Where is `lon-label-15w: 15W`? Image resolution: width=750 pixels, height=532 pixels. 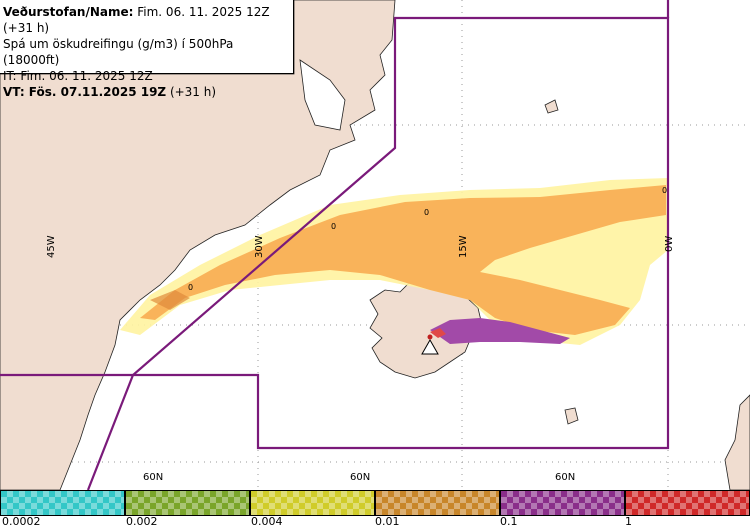 lon-label-15w: 15W is located at coordinates (463, 246).